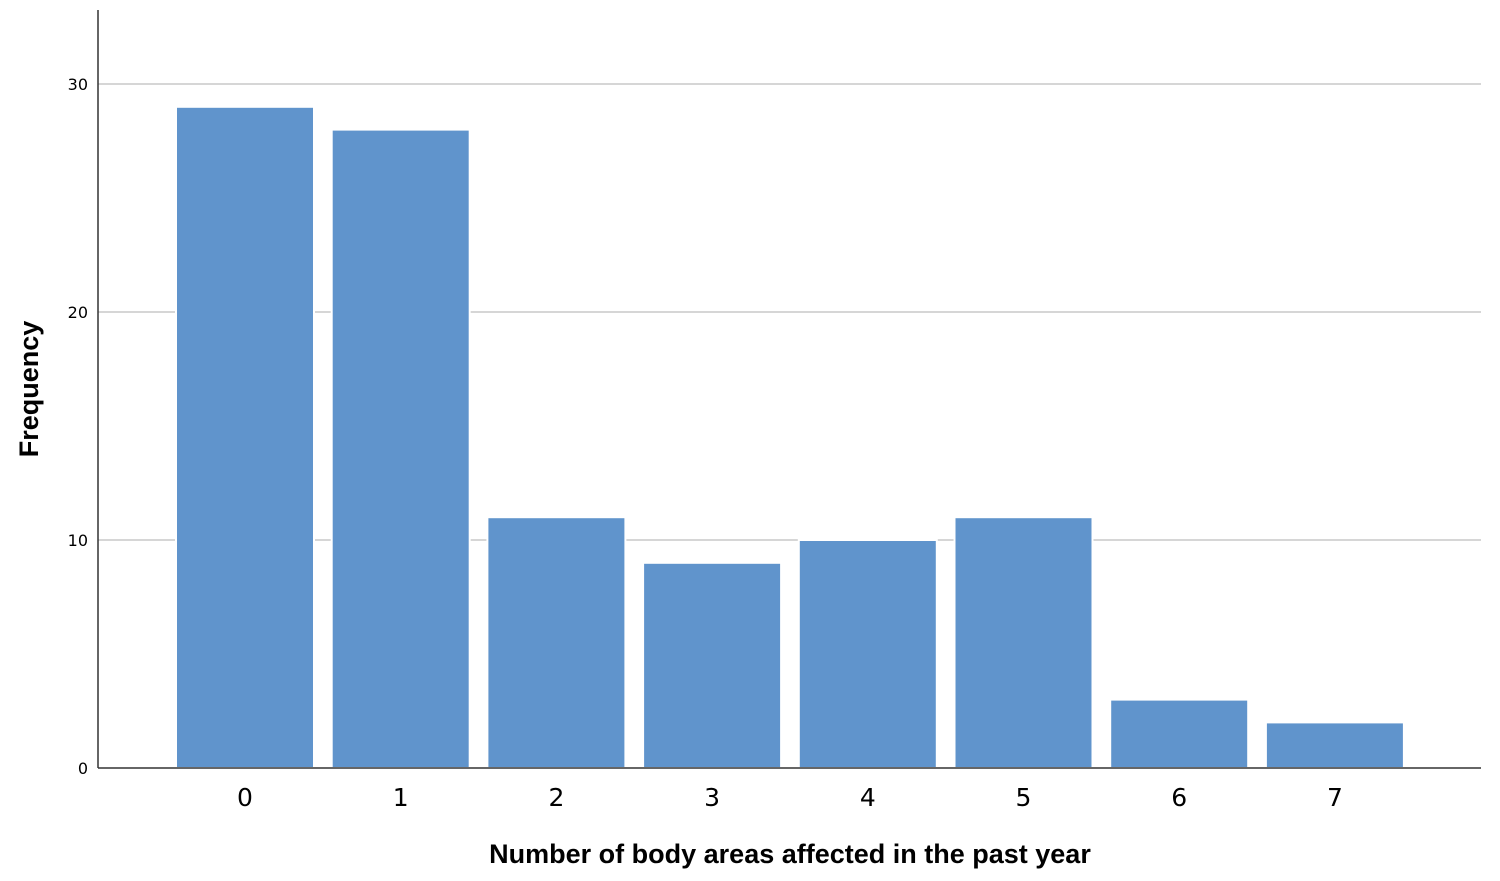 This screenshot has width=1500, height=881. Describe the element at coordinates (245, 797) in the screenshot. I see `x-tick-label: 0` at that location.